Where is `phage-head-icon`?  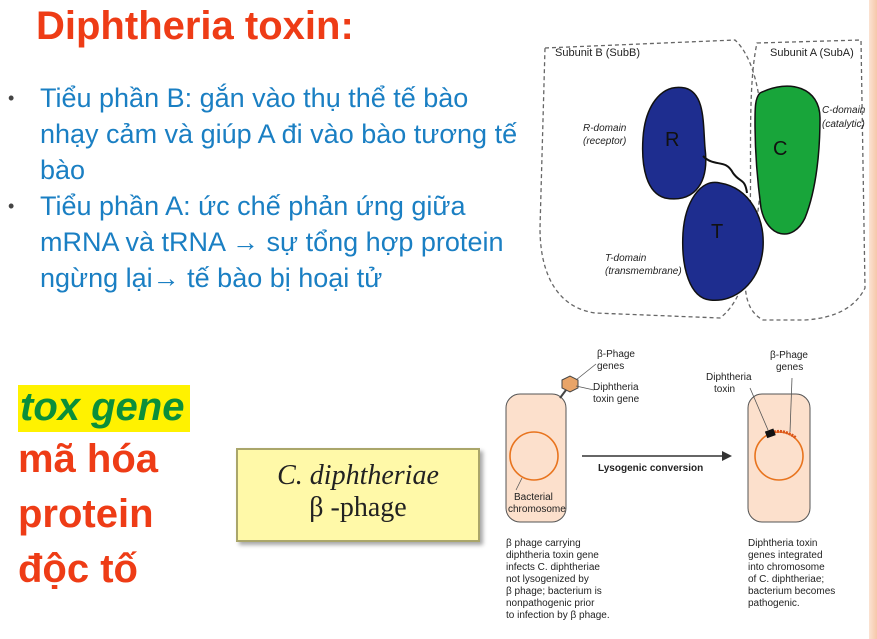 phage-head-icon is located at coordinates (570, 384).